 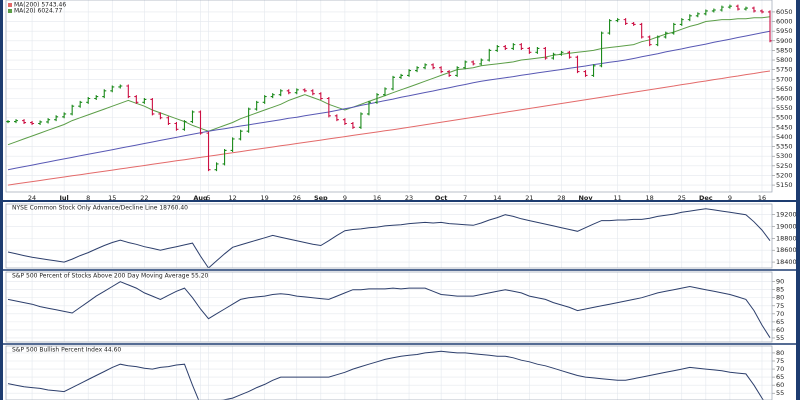 What do you see at coordinates (784, 89) in the screenshot?
I see `y-tick-label: 5650` at bounding box center [784, 89].